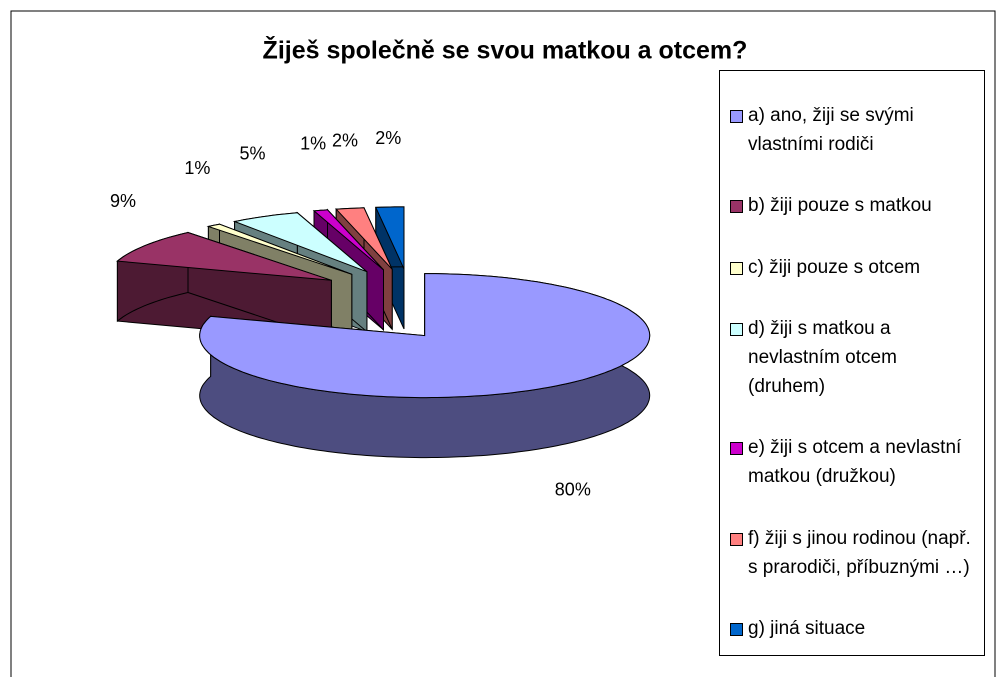 The image size is (1003, 677). Describe the element at coordinates (831, 130) in the screenshot. I see `legend-label: a) ano, žiji se svými vlastními rodiči` at that location.